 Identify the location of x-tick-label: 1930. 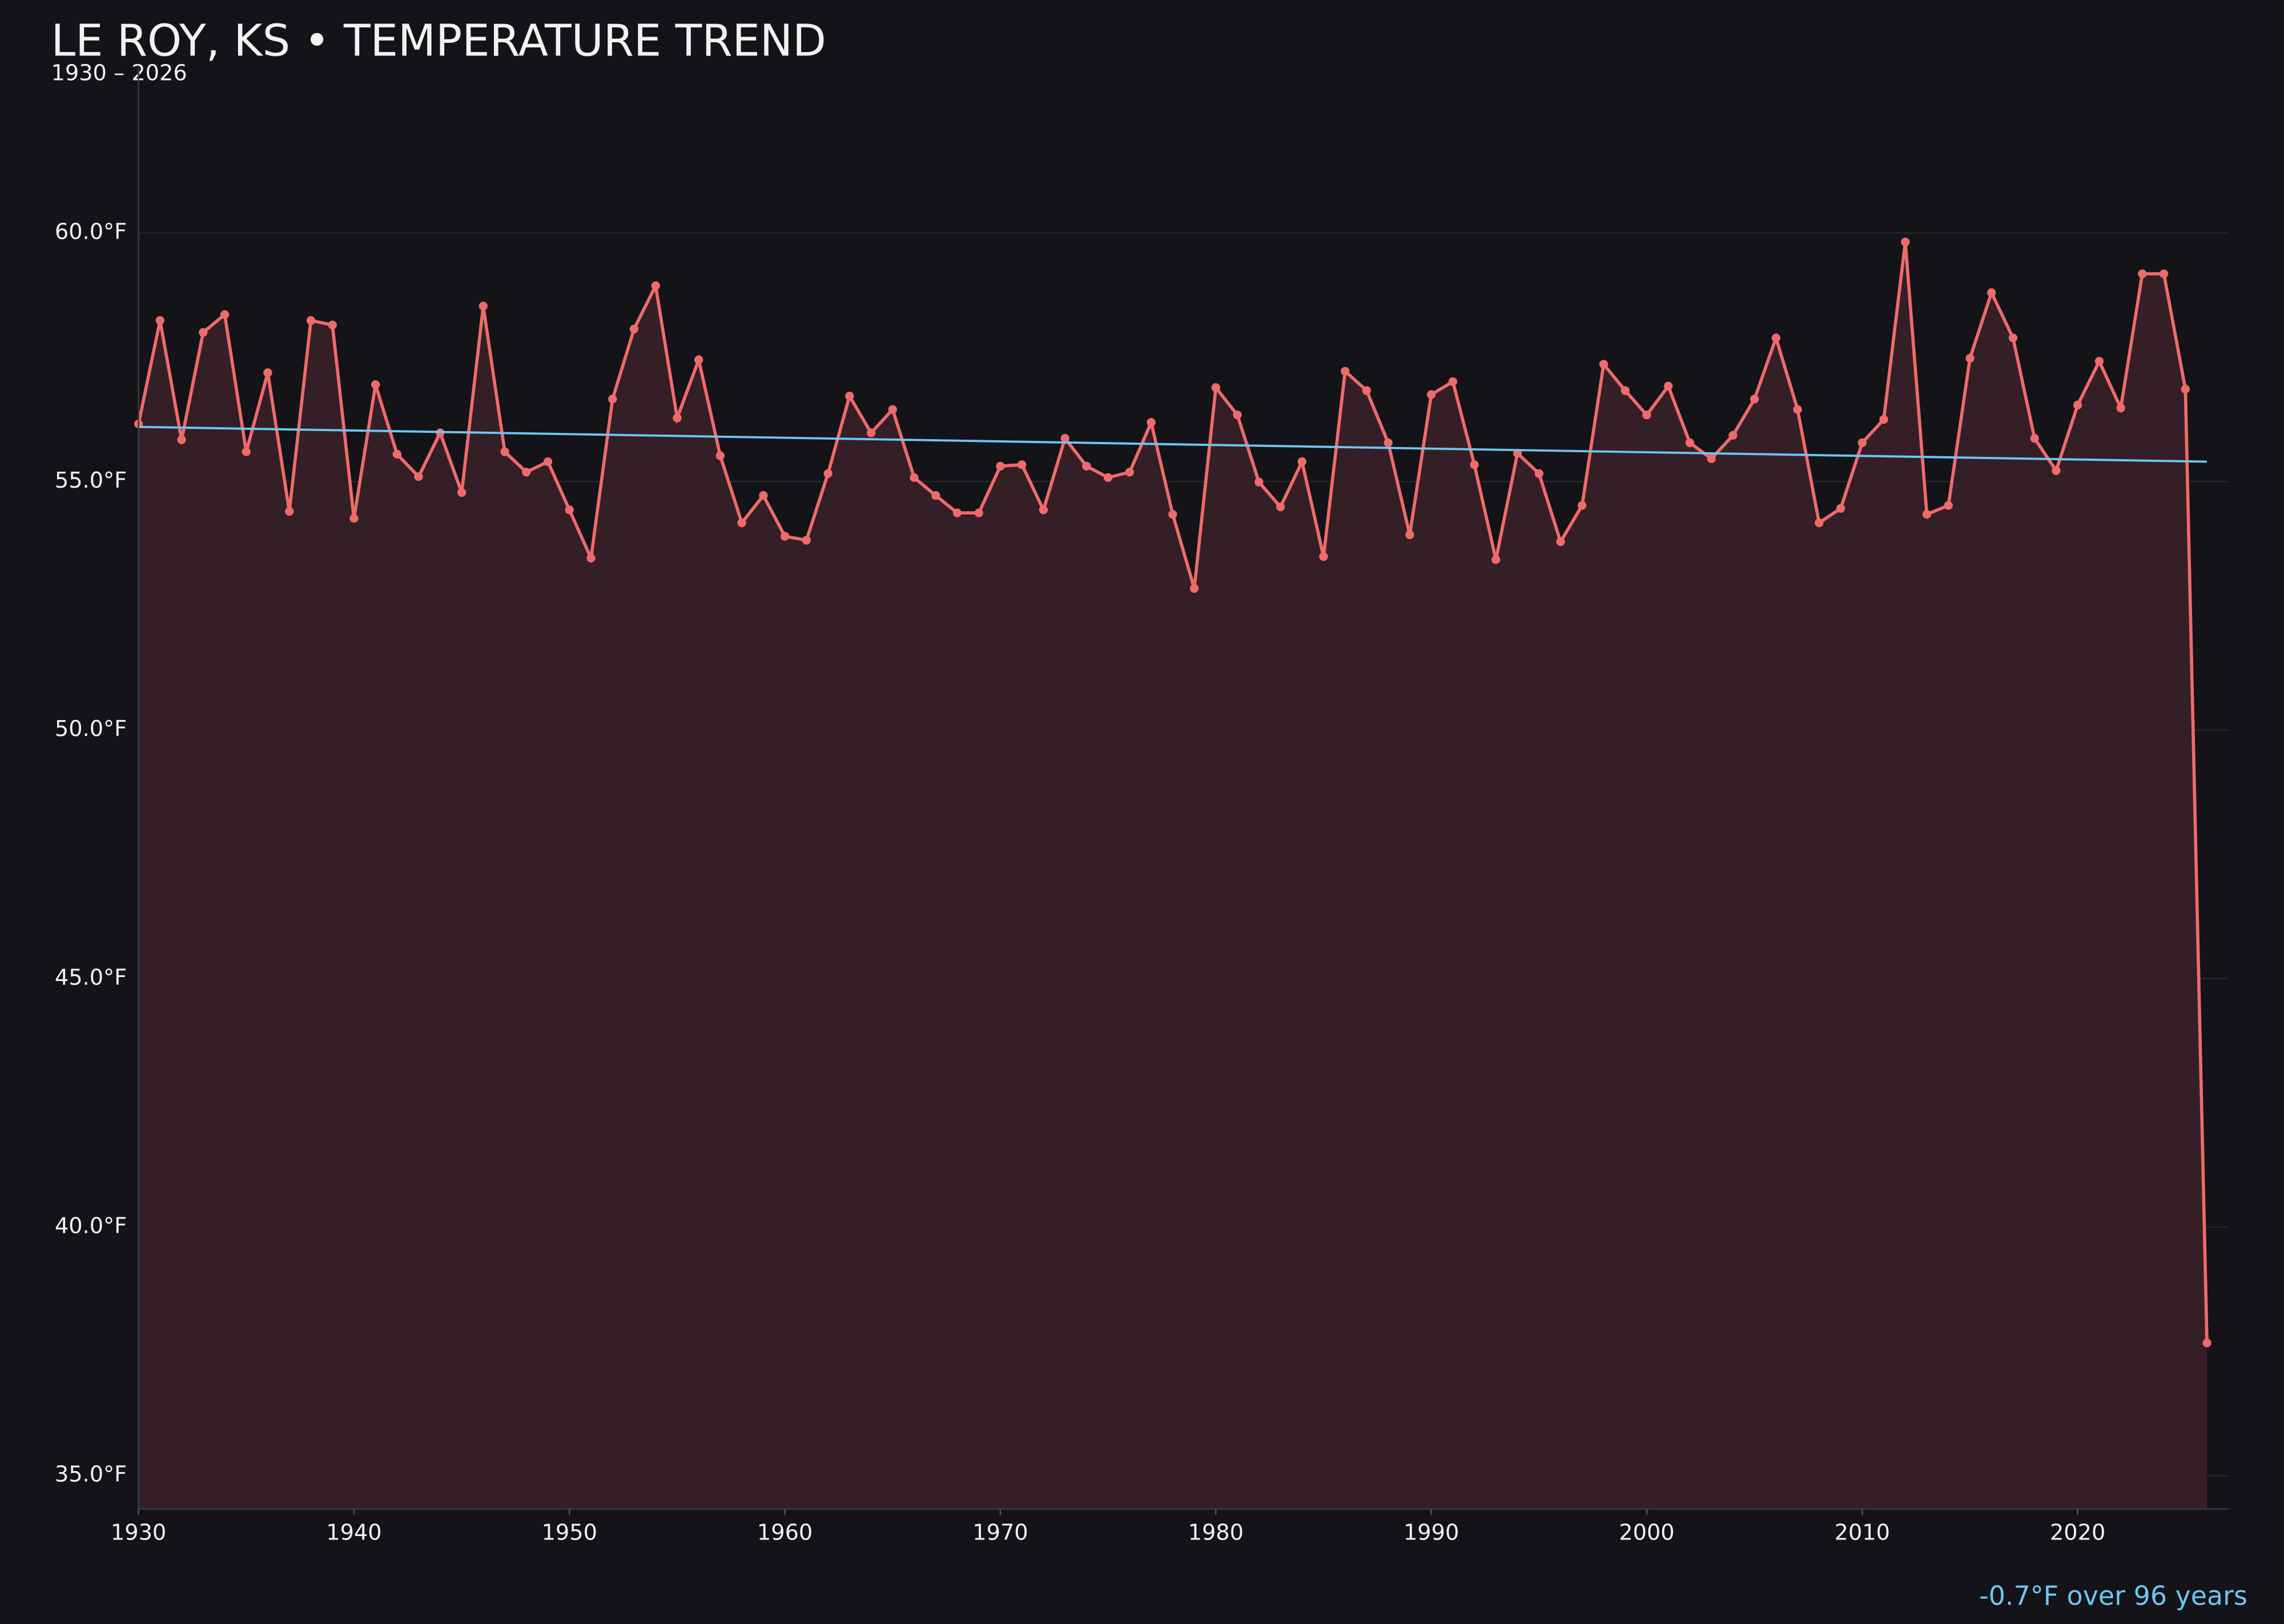
(138, 1532).